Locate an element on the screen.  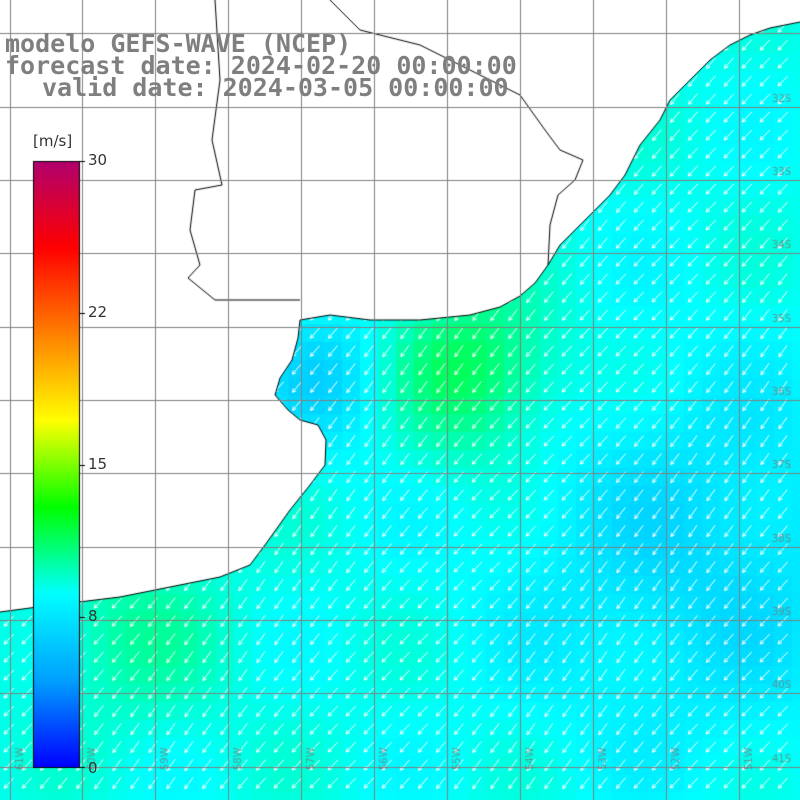
legend-tick-0: 0 is located at coordinates (93, 768).